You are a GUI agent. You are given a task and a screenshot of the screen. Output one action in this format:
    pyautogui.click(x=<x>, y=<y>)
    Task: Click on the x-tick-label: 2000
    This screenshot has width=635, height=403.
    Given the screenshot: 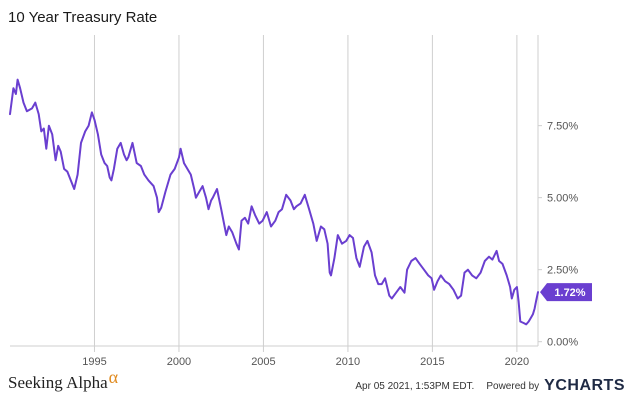 What is the action you would take?
    pyautogui.click(x=179, y=362)
    